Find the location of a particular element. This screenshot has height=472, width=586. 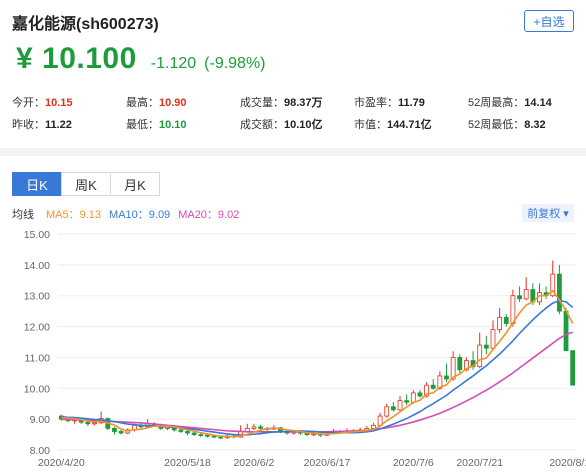

stat-open: 今开：10.15 is located at coordinates (42, 103).